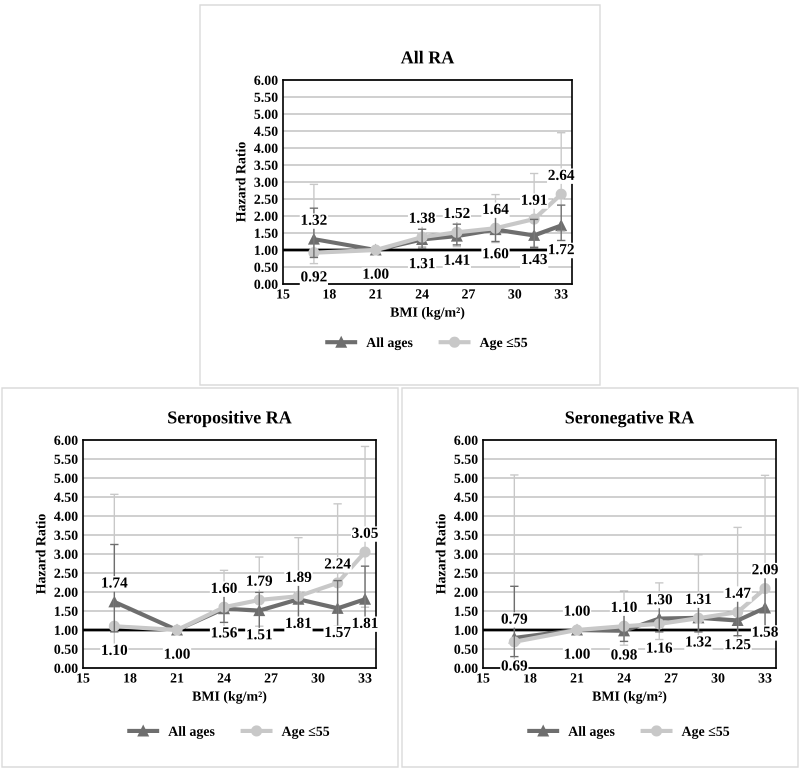  Describe the element at coordinates (299, 577) in the screenshot. I see `data-label: 1.89` at that location.